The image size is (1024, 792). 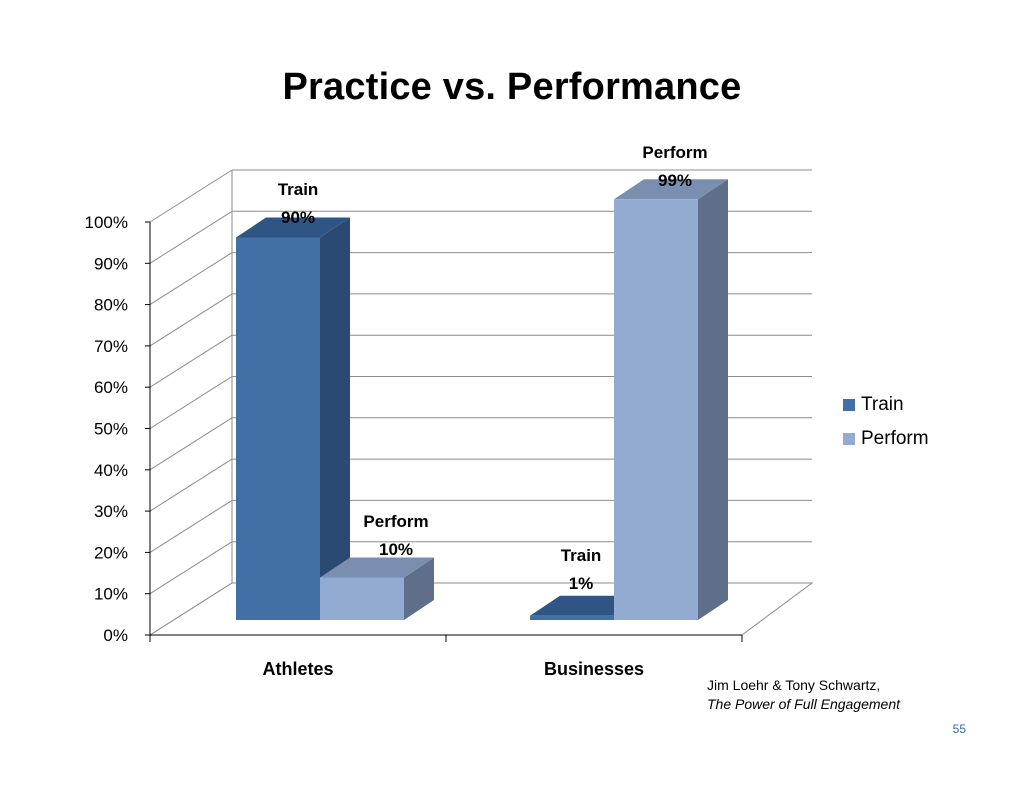 I want to click on y-tick-label: 20%, so click(x=111, y=552).